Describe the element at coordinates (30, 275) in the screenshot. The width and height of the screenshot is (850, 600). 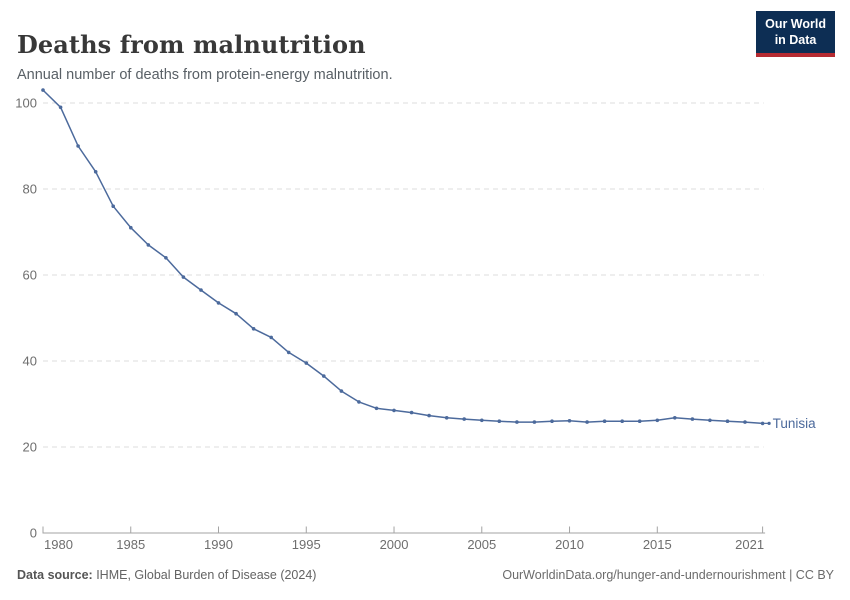
I see `y-tick-label-60: 60` at that location.